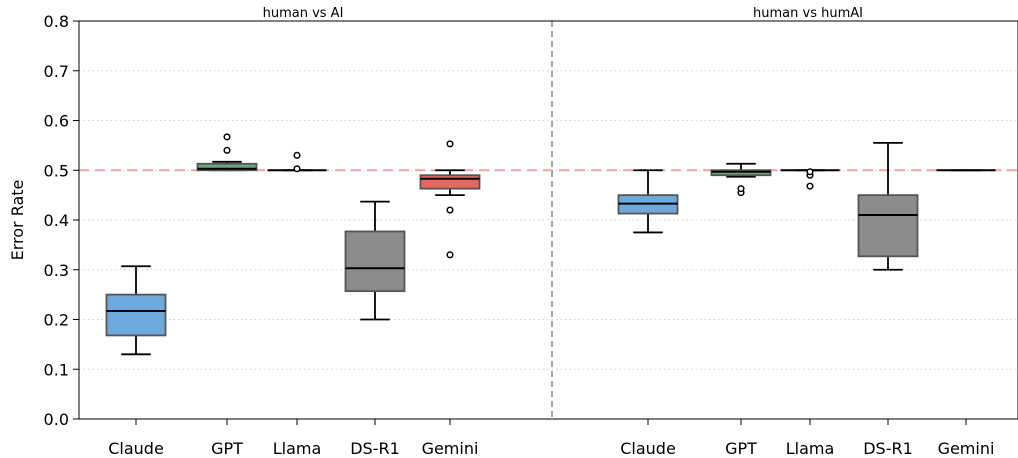 This screenshot has height=458, width=1018. Describe the element at coordinates (17, 220) in the screenshot. I see `y-axis-label: Error Rate` at that location.